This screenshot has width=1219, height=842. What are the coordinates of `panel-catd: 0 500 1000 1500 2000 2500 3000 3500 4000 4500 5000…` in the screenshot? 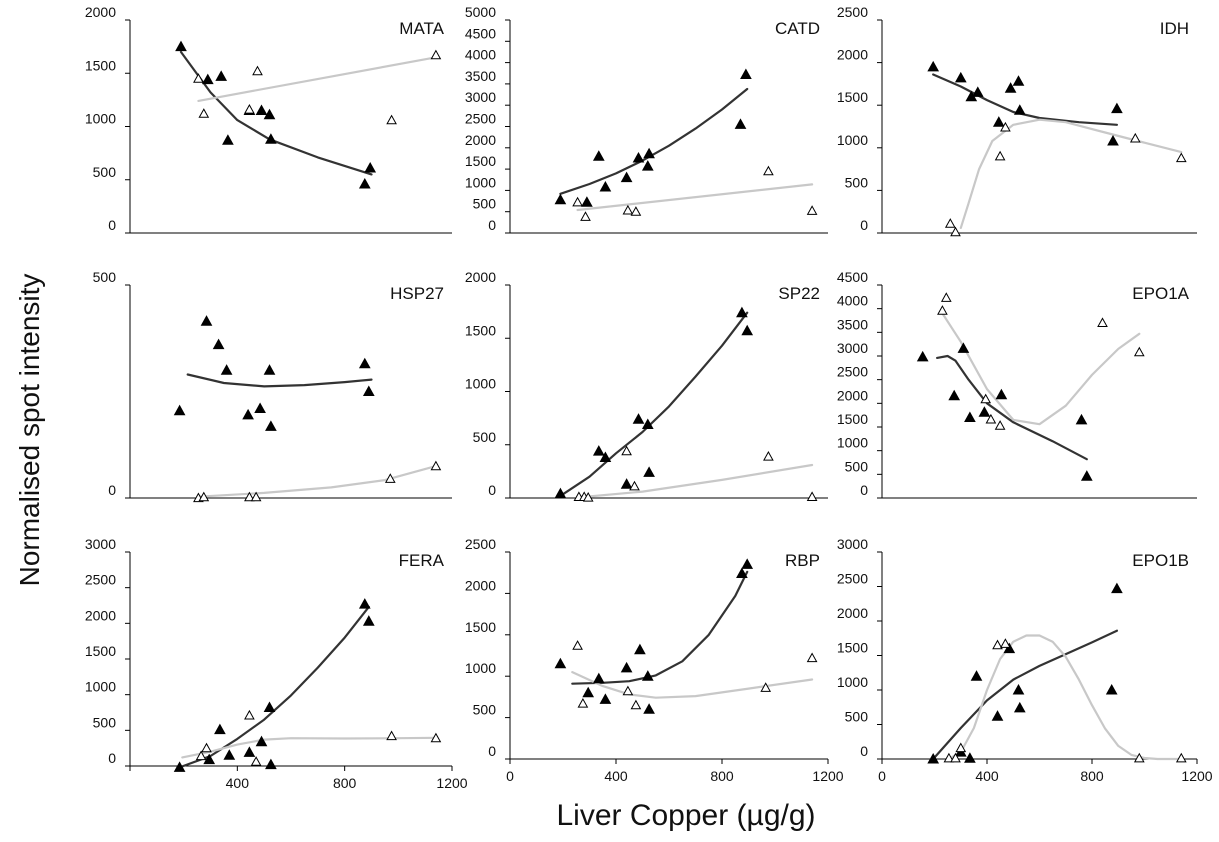 It's located at (646, 119).